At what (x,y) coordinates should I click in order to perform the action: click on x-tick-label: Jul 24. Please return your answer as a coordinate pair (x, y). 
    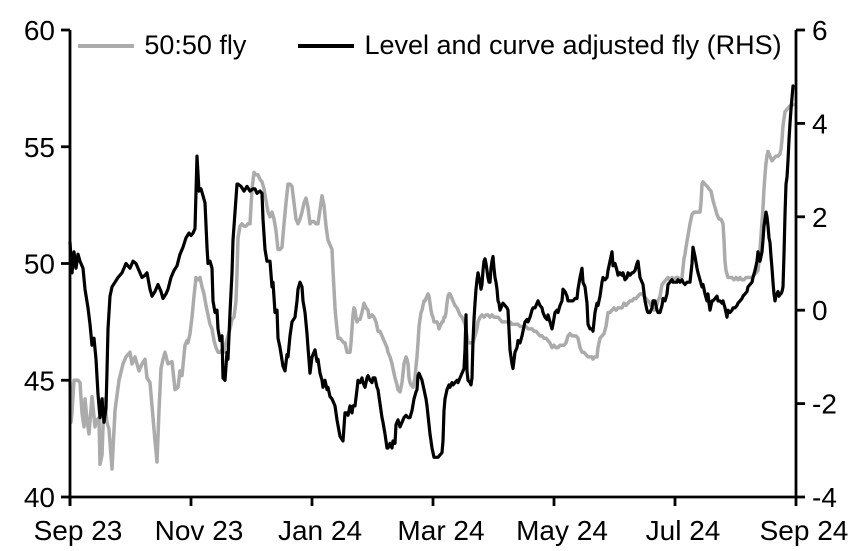
    Looking at the image, I should click on (683, 530).